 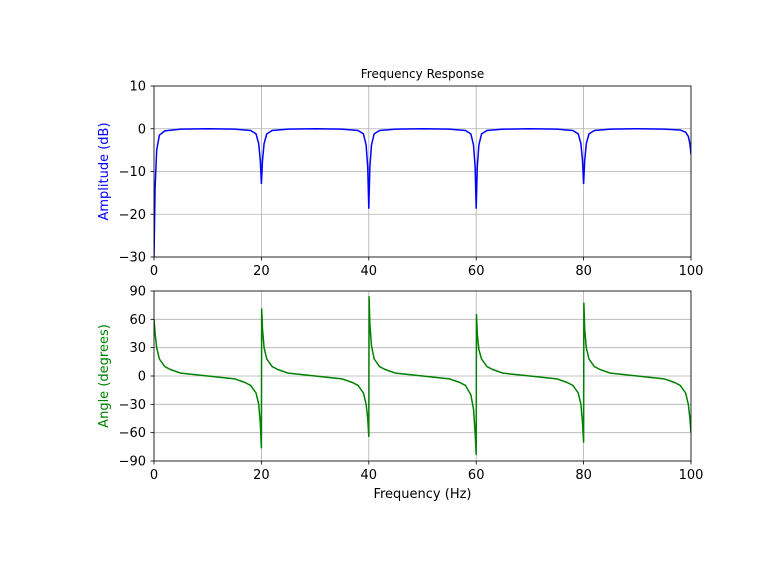 What do you see at coordinates (154, 475) in the screenshot?
I see `phase-xtick-label: 0` at bounding box center [154, 475].